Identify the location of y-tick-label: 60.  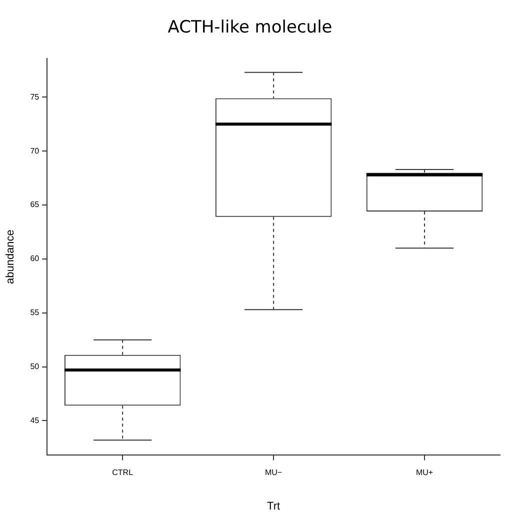
(35, 259).